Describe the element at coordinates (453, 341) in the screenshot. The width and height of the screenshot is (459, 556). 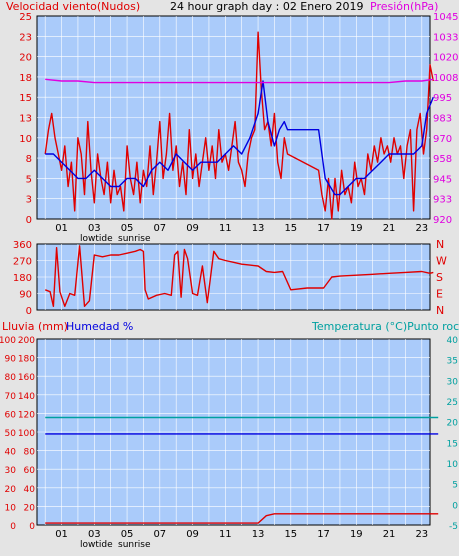
I see `bottom-right-tick: 40` at that location.